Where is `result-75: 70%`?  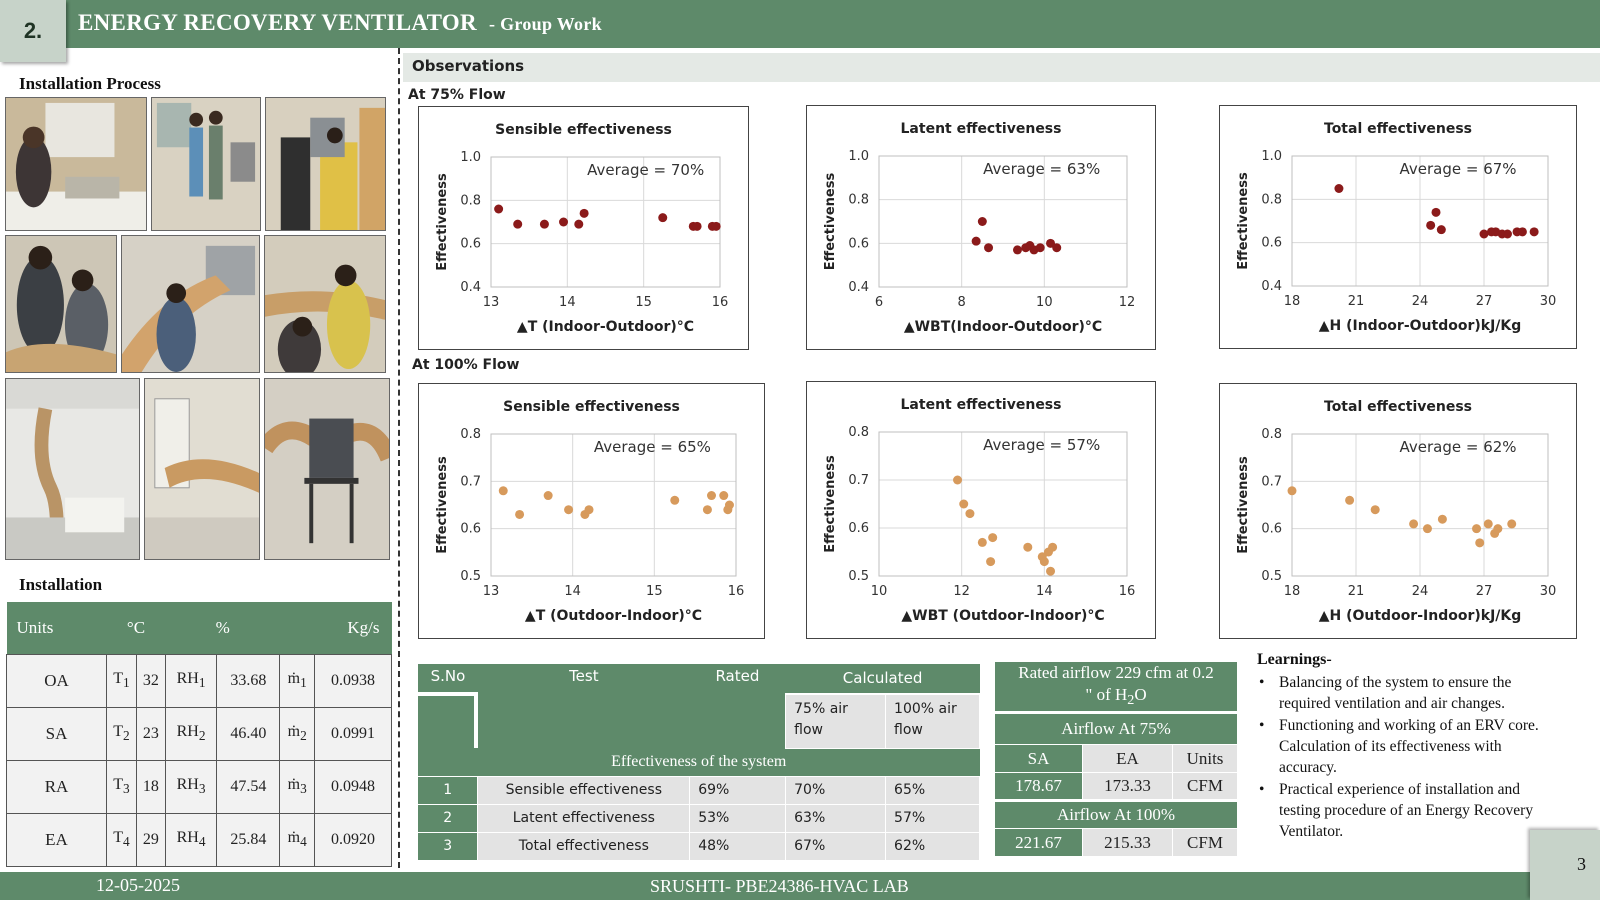 result-75: 70% is located at coordinates (836, 790).